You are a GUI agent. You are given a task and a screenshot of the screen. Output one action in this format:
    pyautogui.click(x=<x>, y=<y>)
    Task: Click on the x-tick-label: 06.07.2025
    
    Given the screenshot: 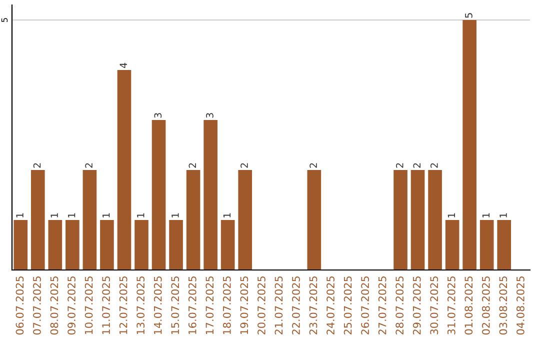 What is the action you would take?
    pyautogui.click(x=20, y=305)
    